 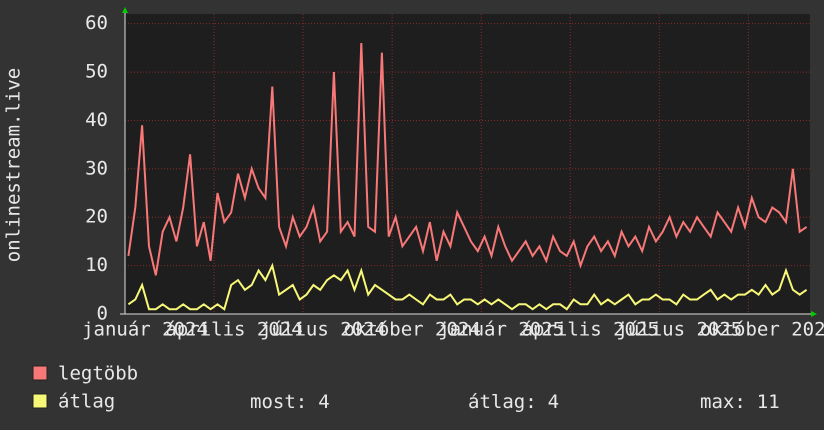 I want to click on legend-label: legtöbb, so click(x=98, y=374).